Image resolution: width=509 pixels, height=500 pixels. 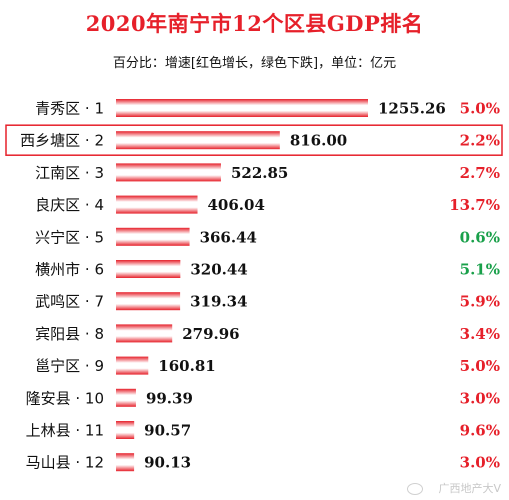 I want to click on value-label: 90.13, so click(x=167, y=463).